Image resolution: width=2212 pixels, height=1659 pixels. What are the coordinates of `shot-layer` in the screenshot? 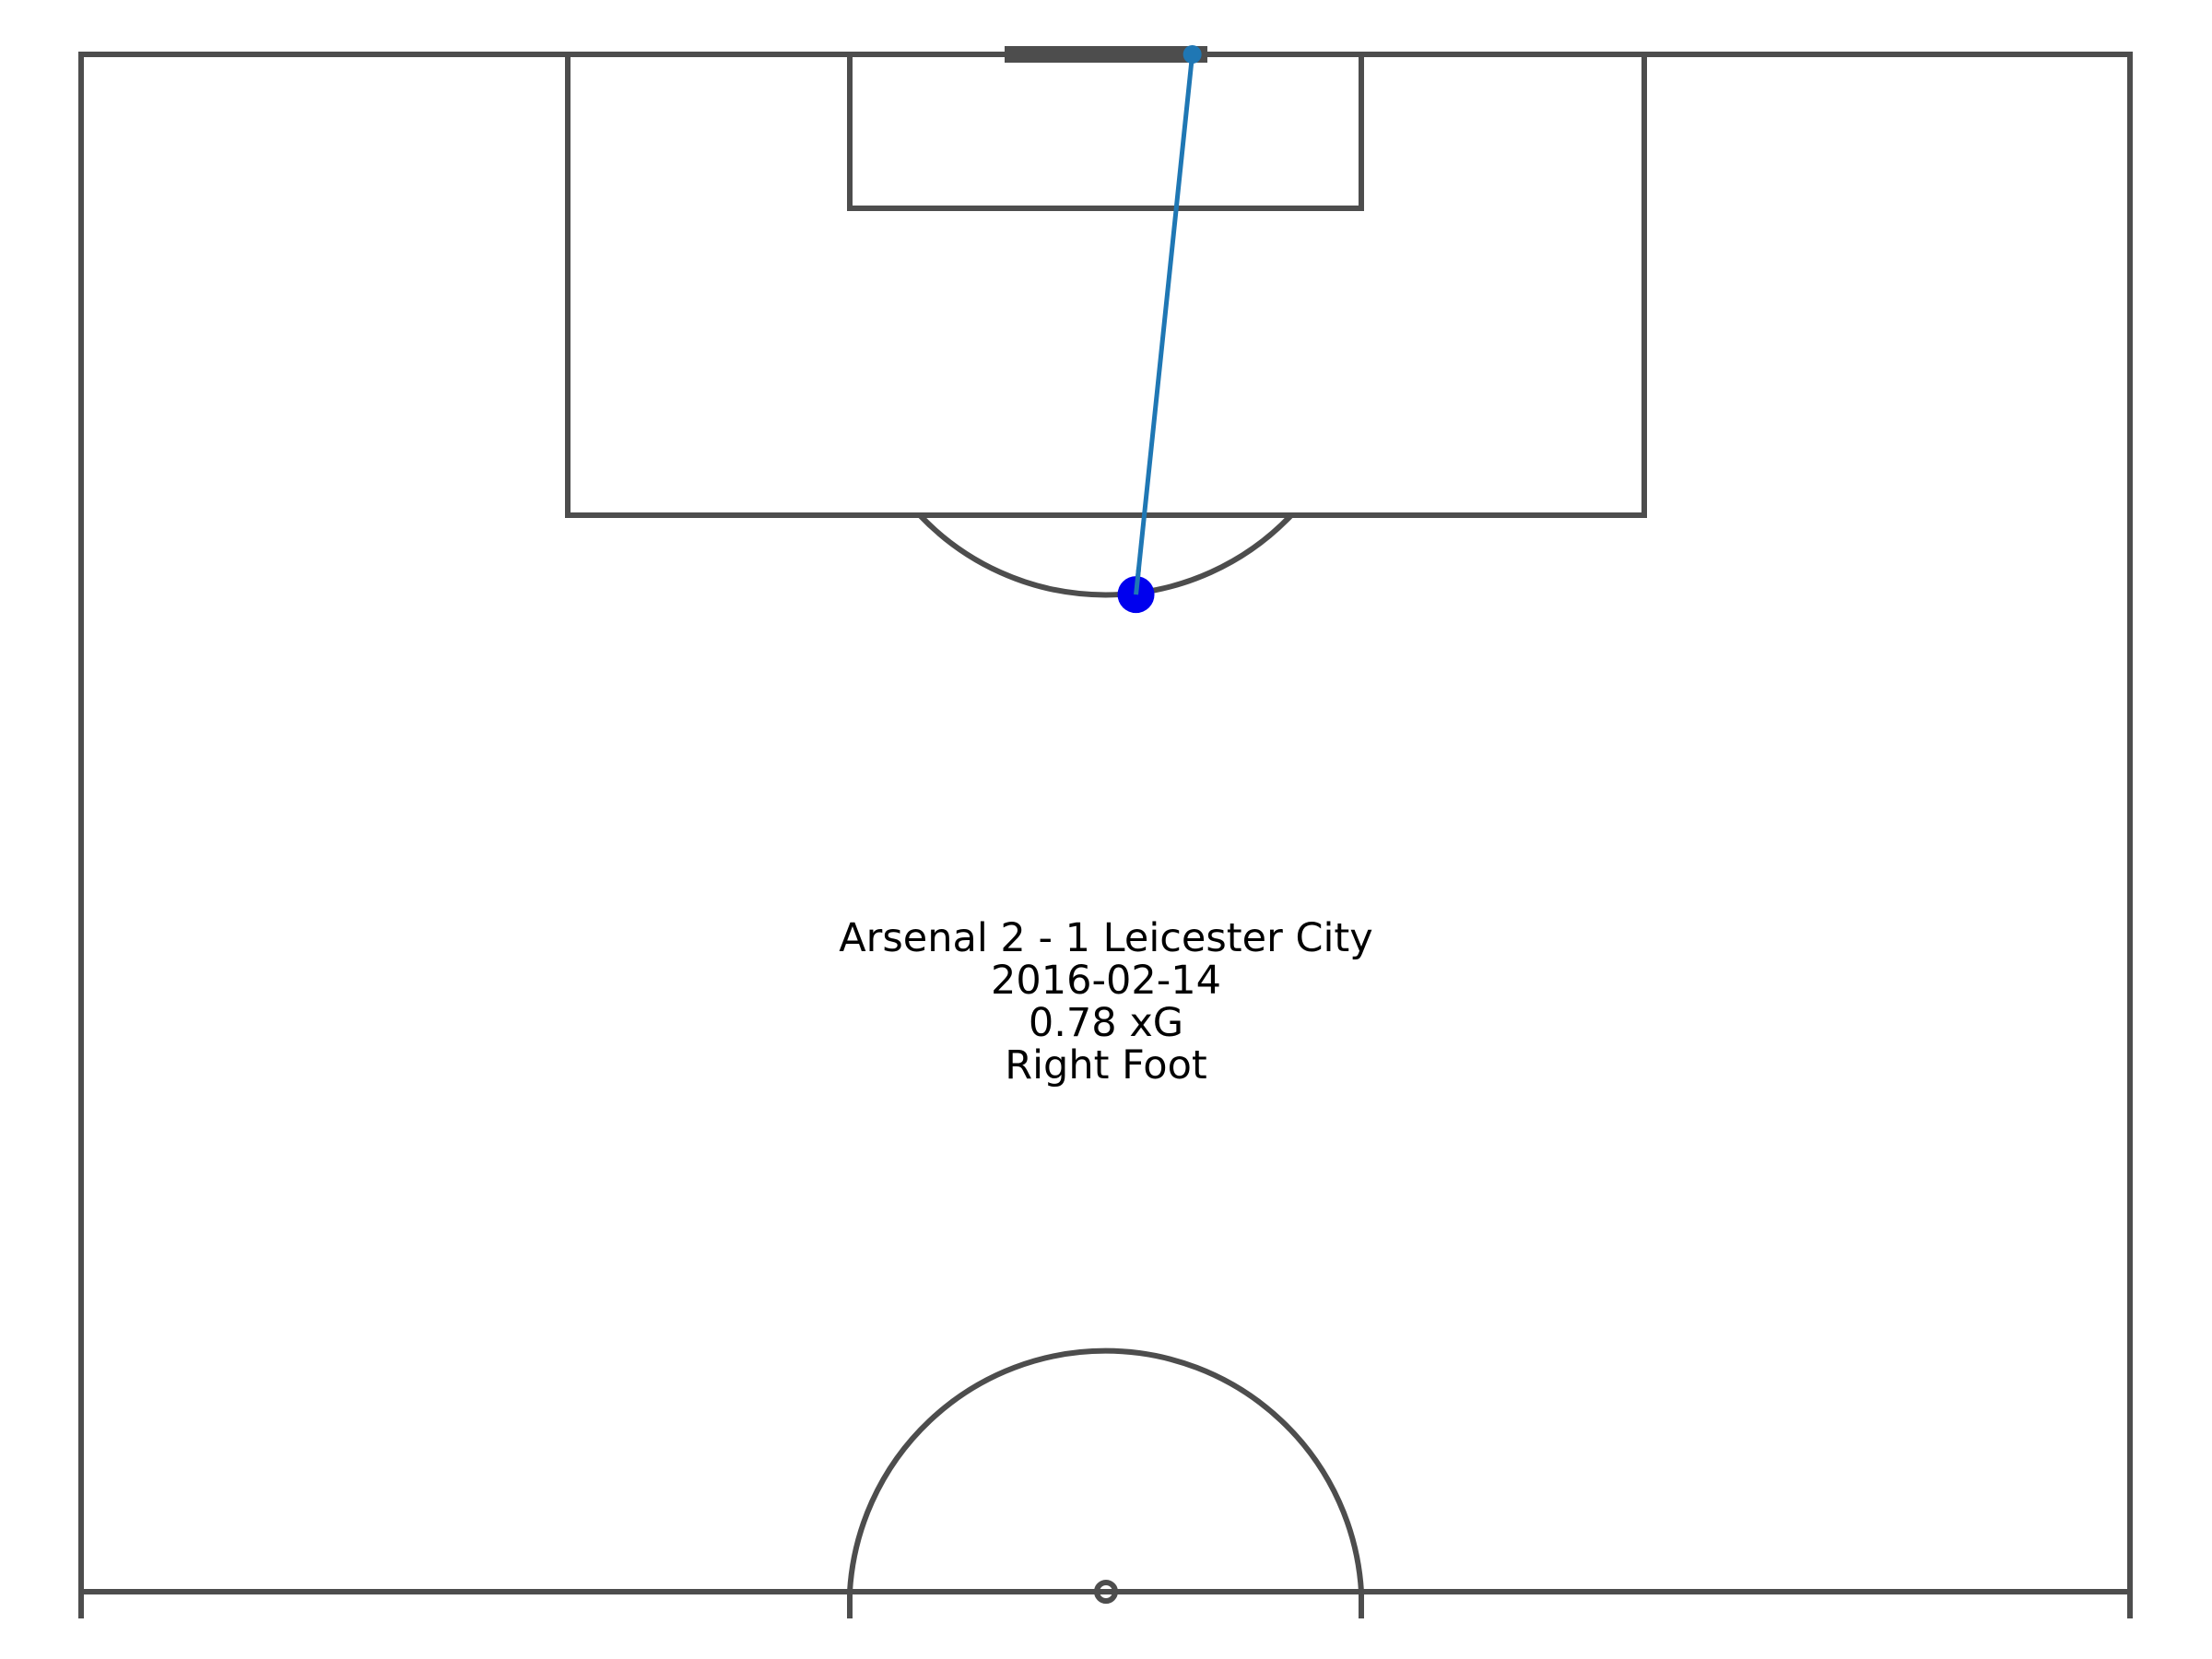 It's located at (1159, 329).